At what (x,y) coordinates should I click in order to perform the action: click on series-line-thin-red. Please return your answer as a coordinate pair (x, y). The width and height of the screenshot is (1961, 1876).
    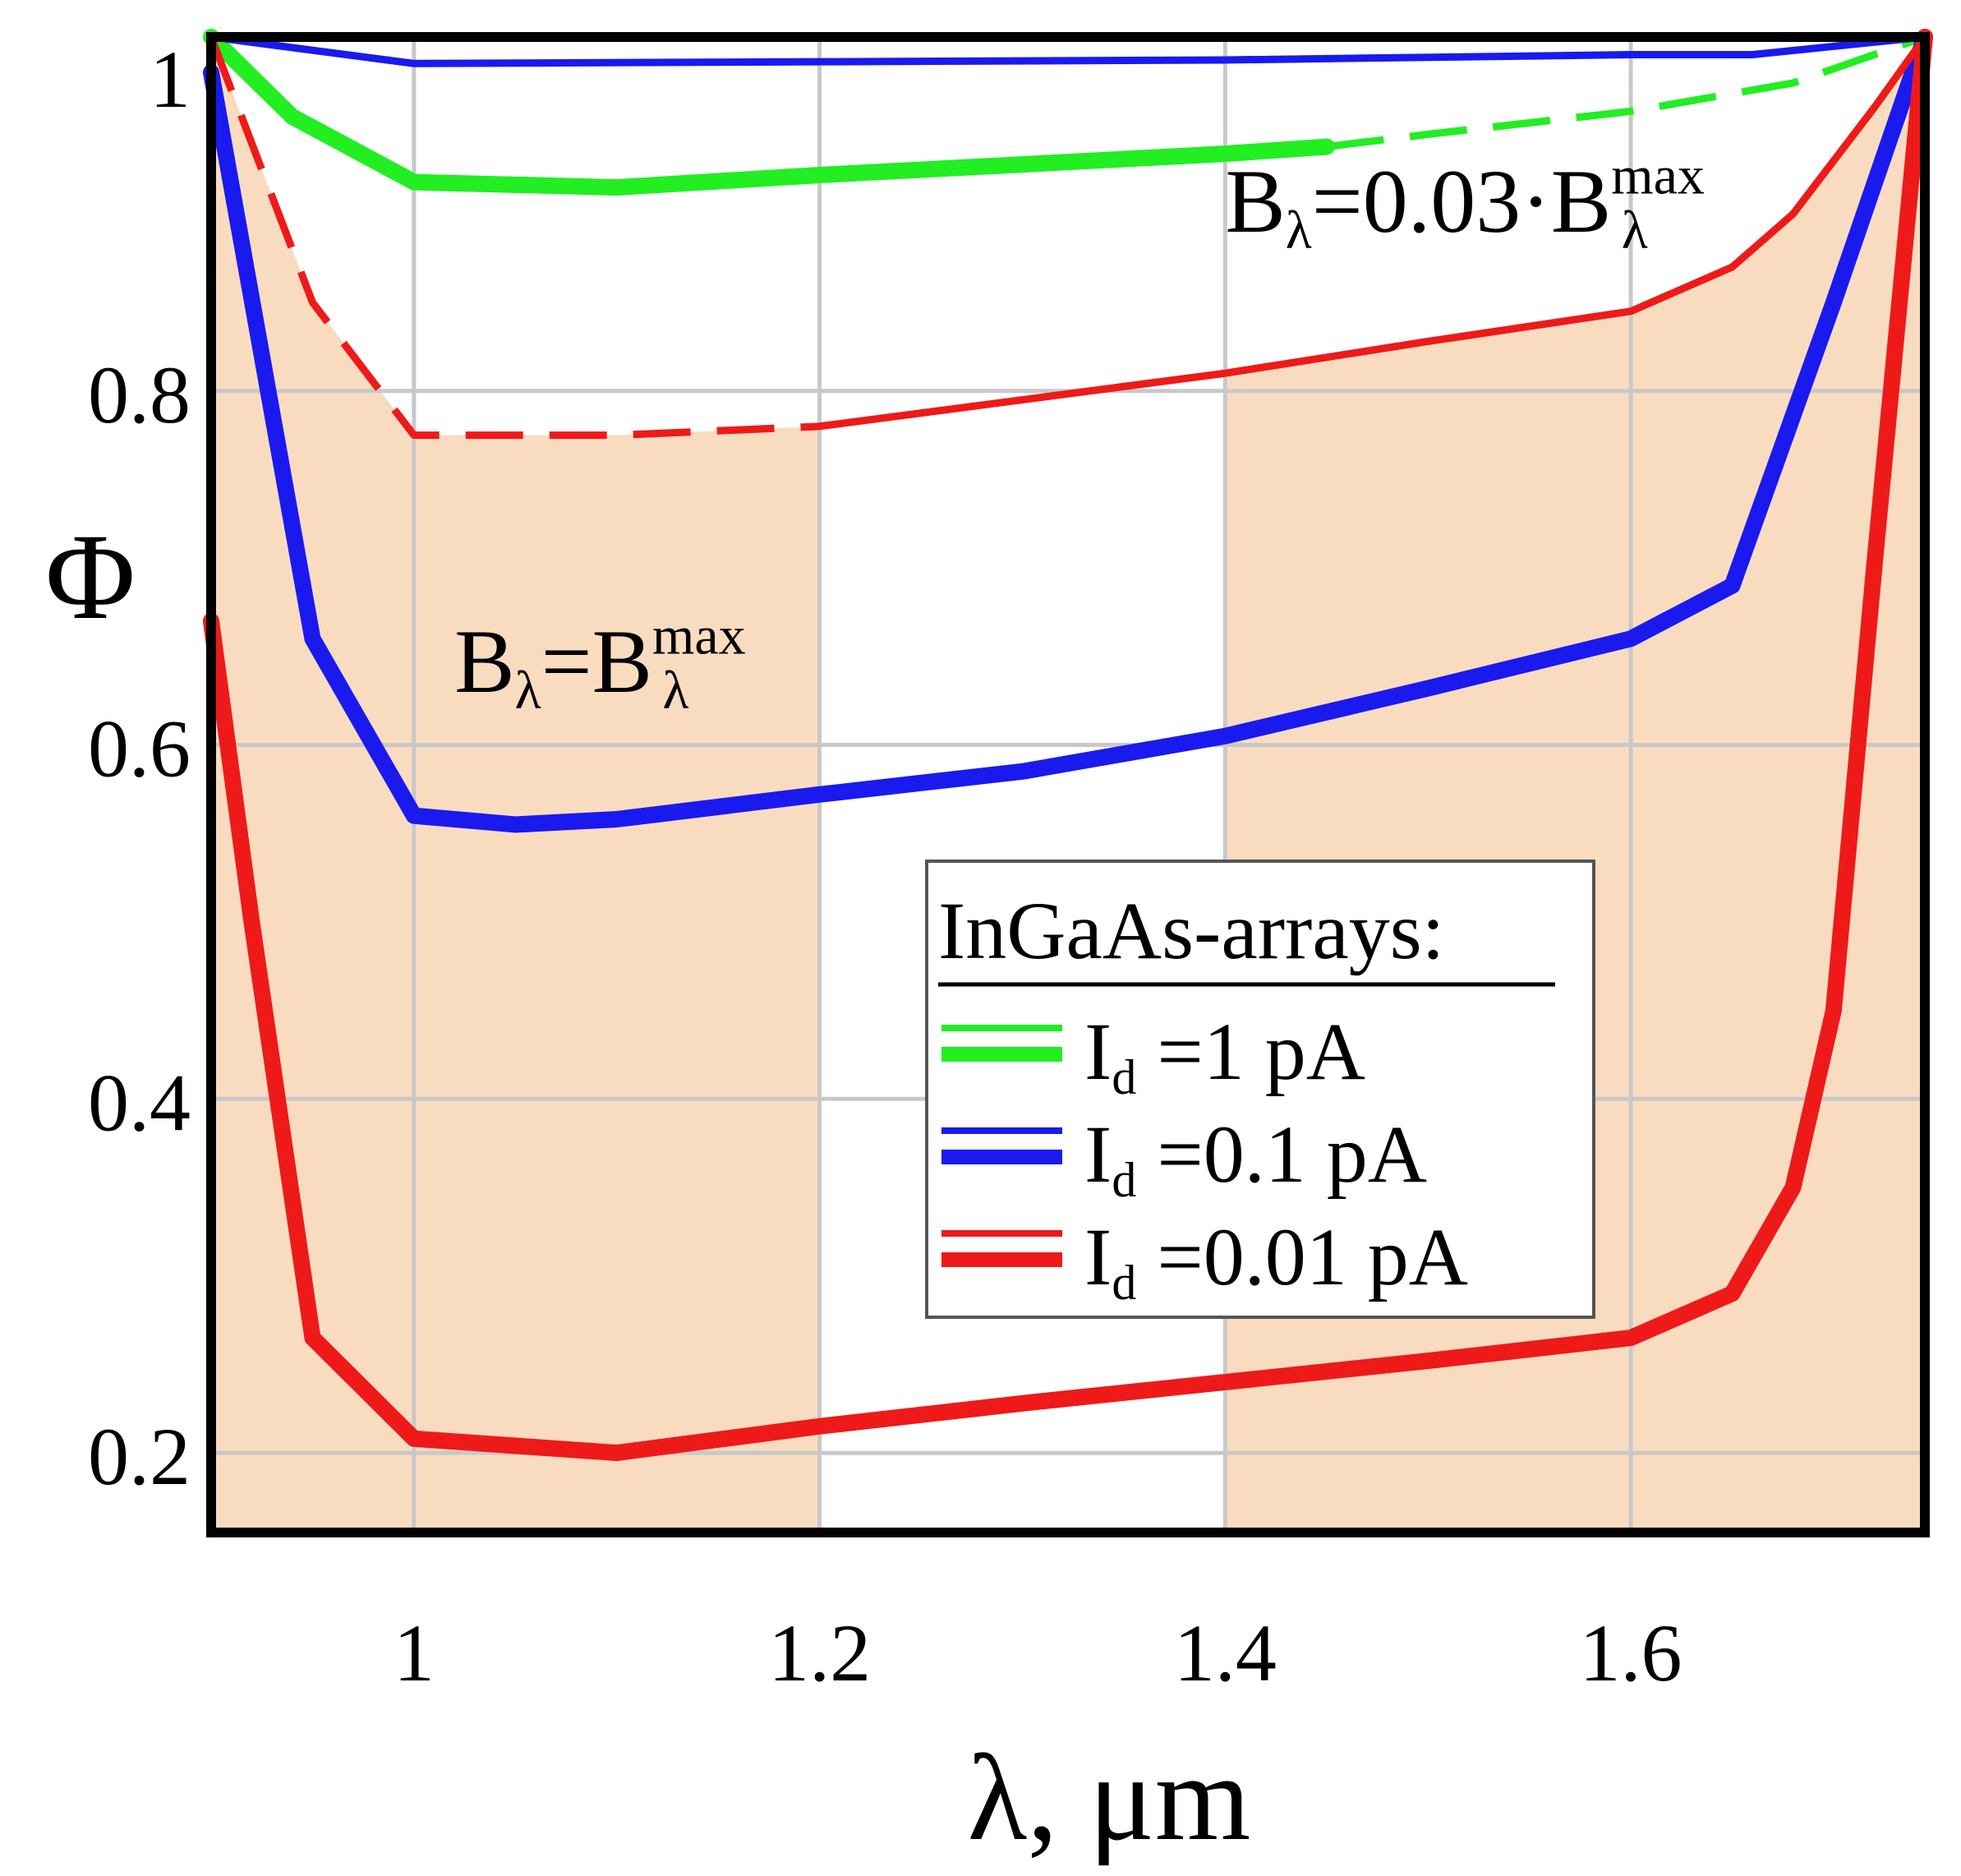
    Looking at the image, I should click on (1372, 232).